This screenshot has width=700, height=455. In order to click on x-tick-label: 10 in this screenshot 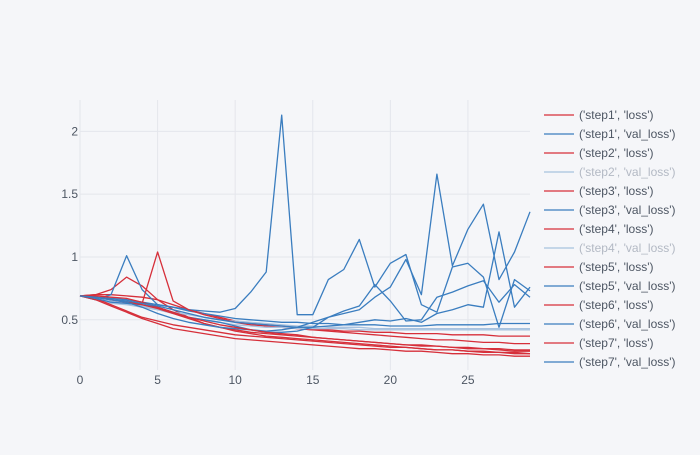, I will do `click(235, 380)`.